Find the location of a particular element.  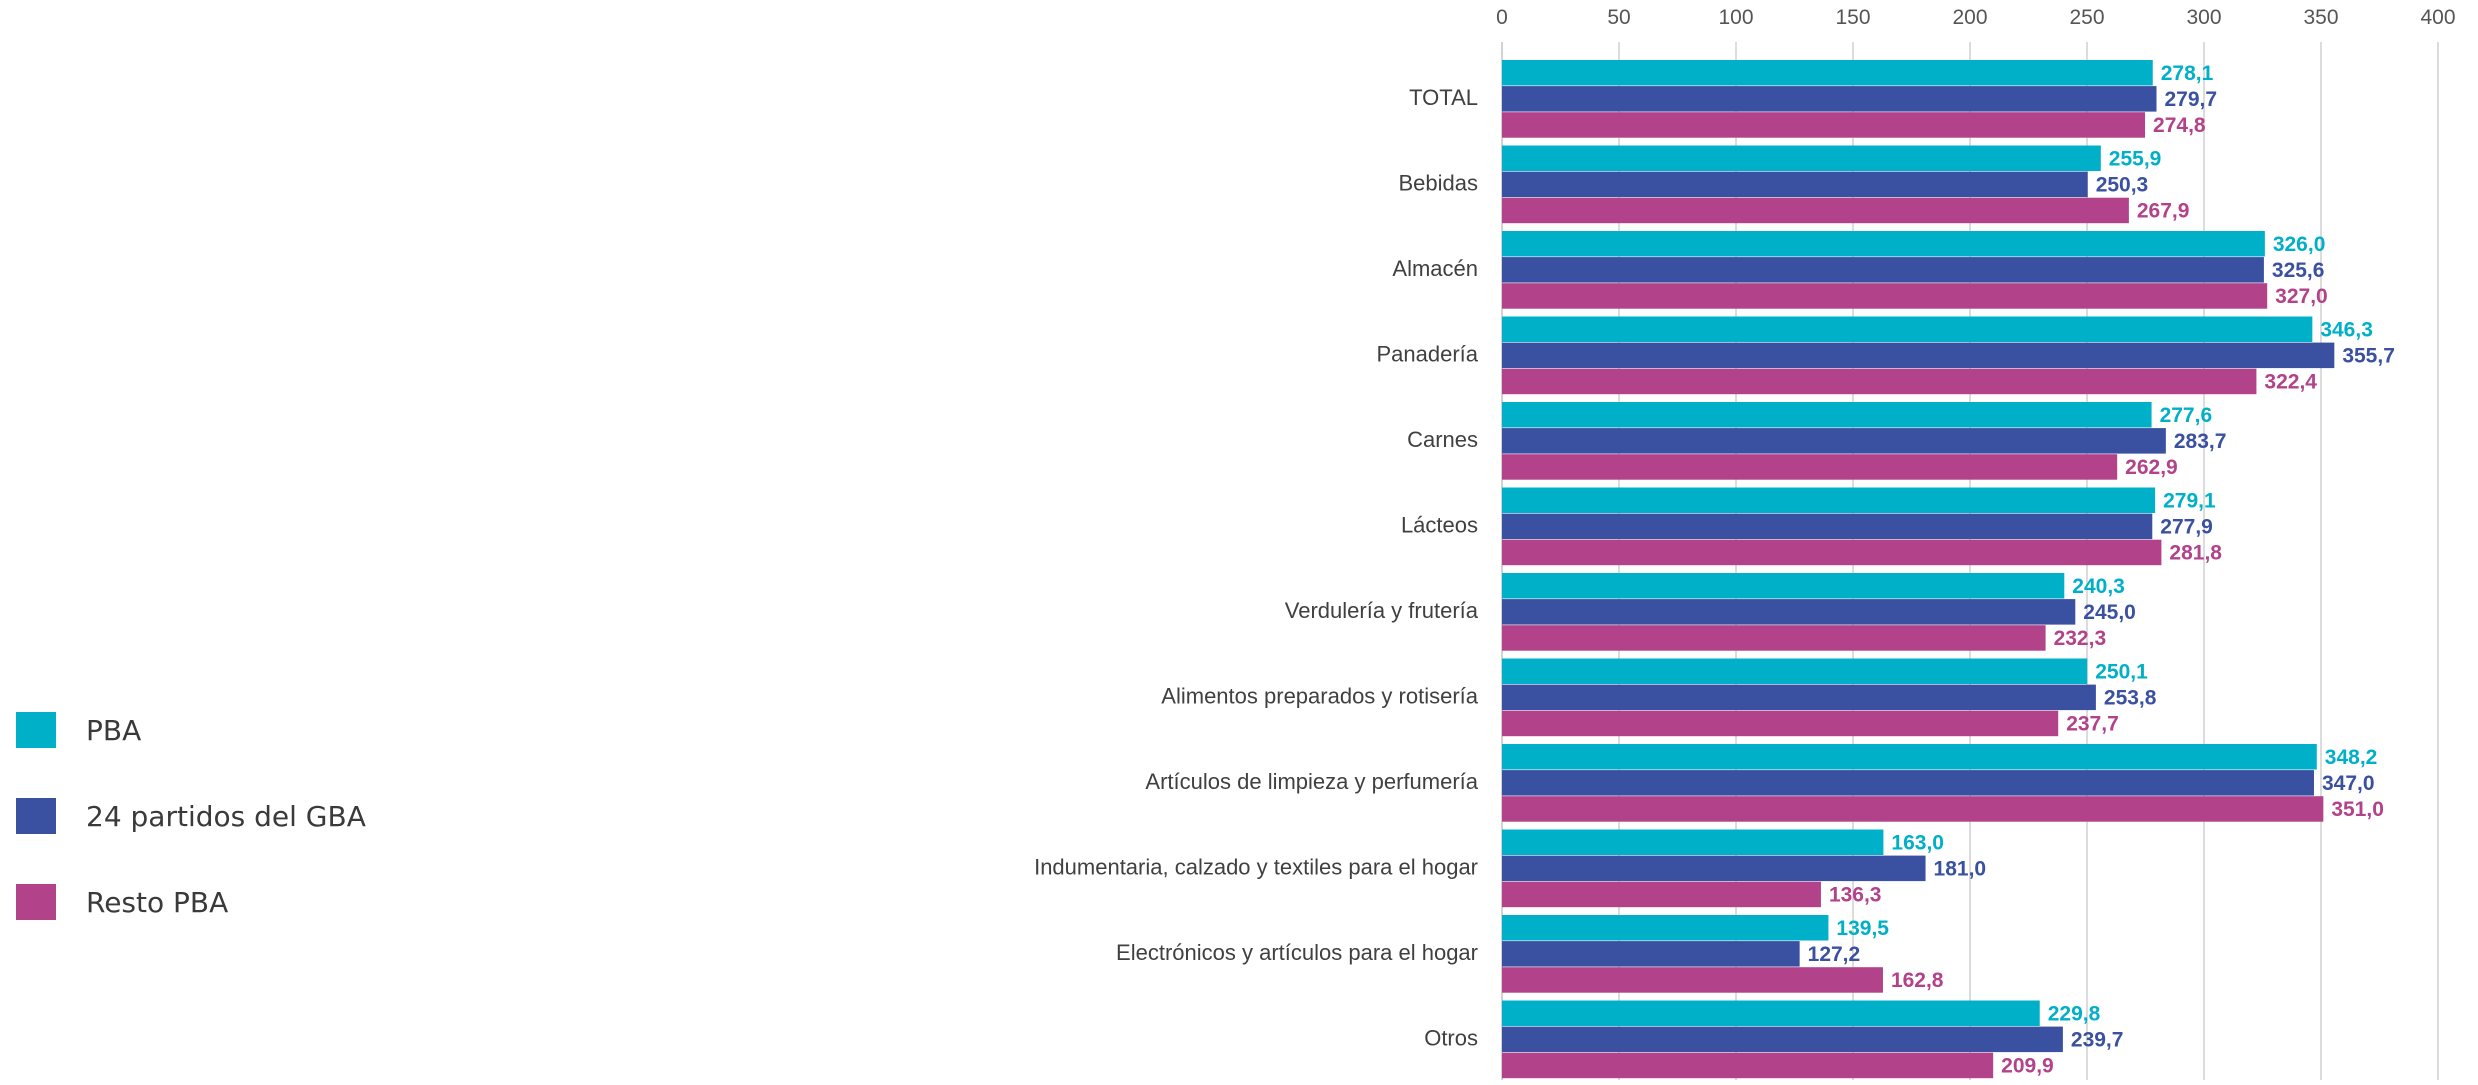

category-label: Electrónicos y artículos para el hogar is located at coordinates (1297, 952).